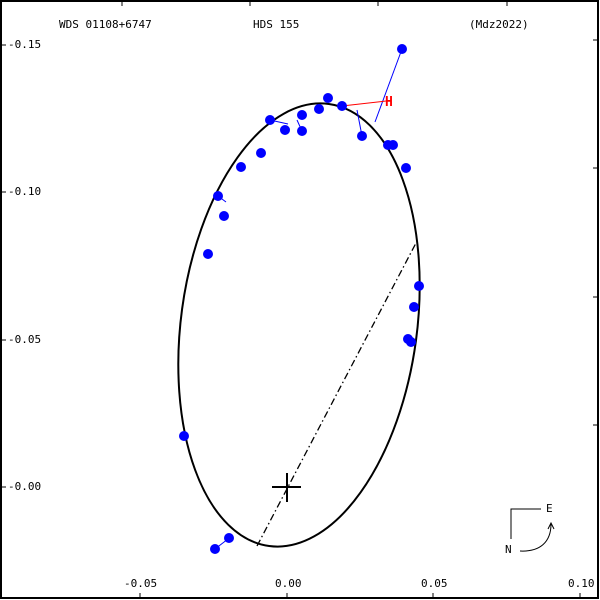 The width and height of the screenshot is (600, 600). Describe the element at coordinates (25, 44) in the screenshot. I see `y-tick-label: -0.15` at that location.